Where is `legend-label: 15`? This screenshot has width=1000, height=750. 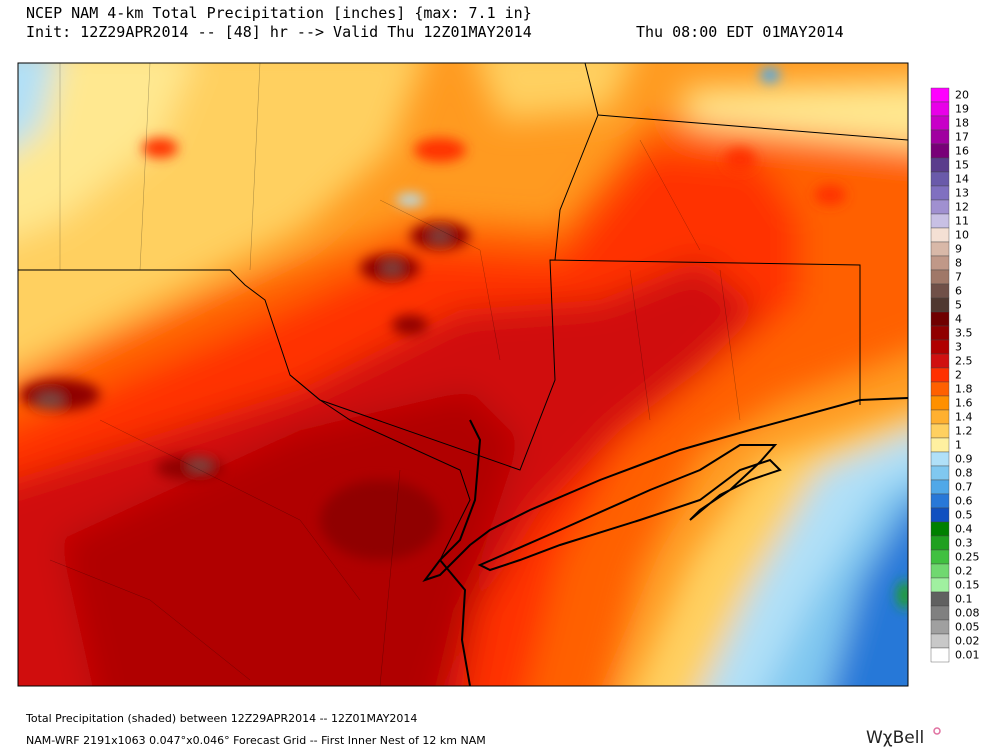
legend-label: 15 is located at coordinates (962, 165).